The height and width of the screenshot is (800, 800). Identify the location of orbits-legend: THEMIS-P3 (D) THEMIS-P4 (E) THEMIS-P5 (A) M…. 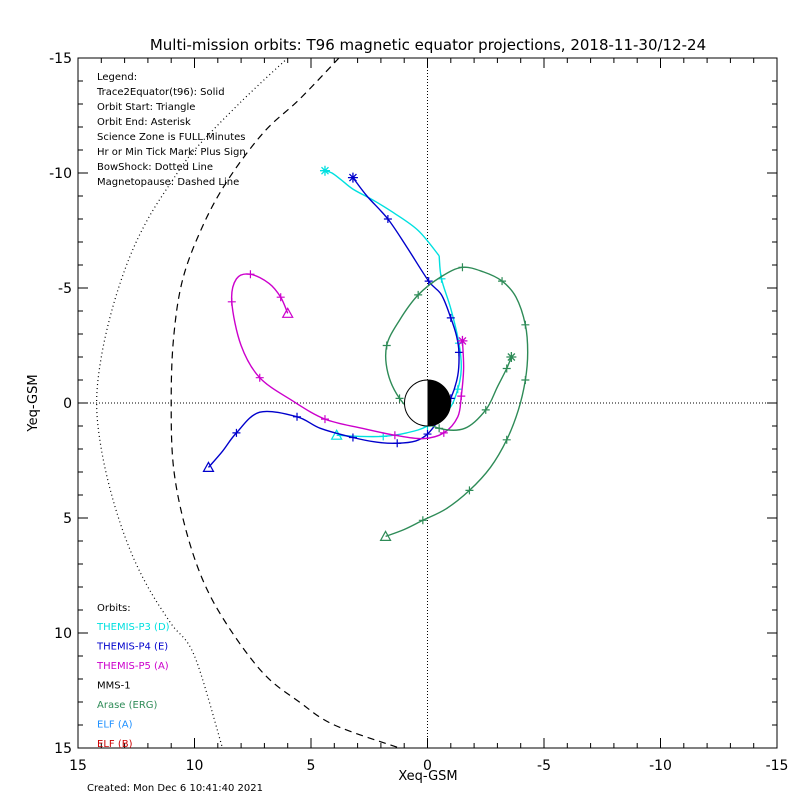
(133, 686).